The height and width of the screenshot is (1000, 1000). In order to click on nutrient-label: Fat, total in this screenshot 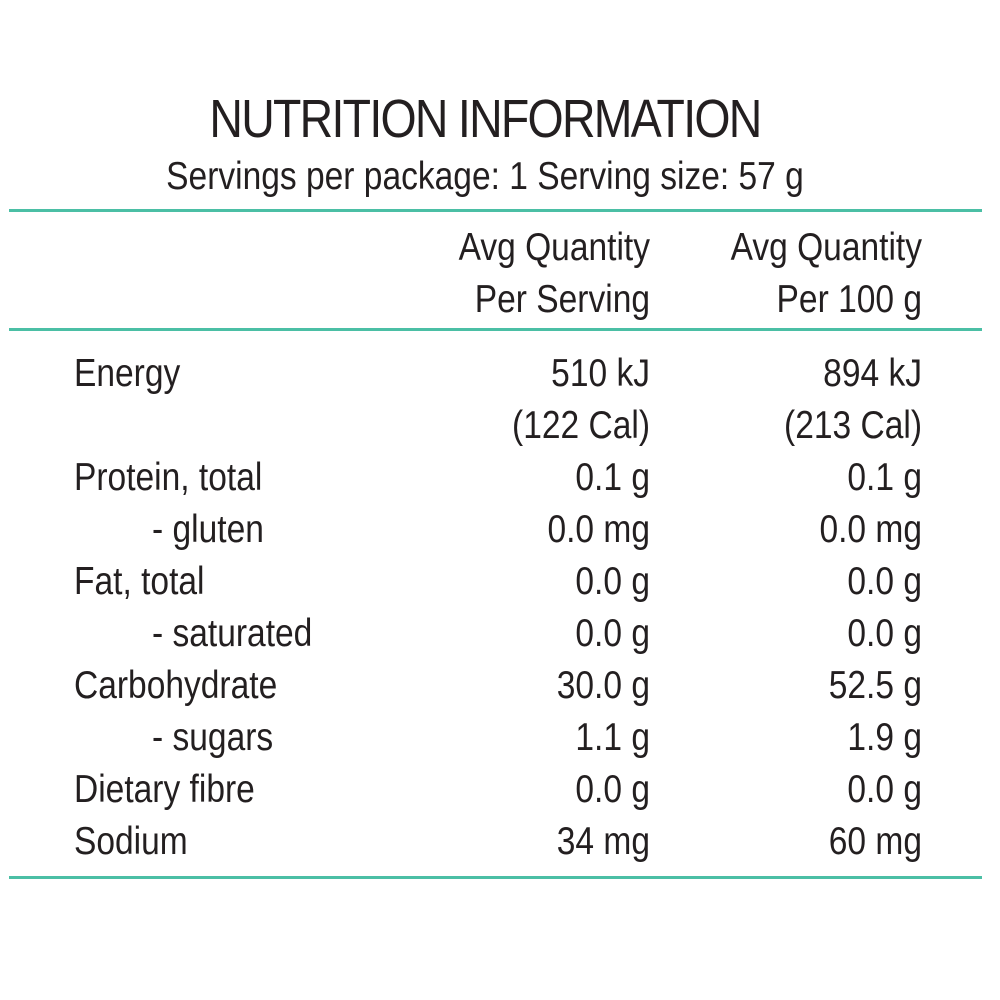, I will do `click(139, 581)`.